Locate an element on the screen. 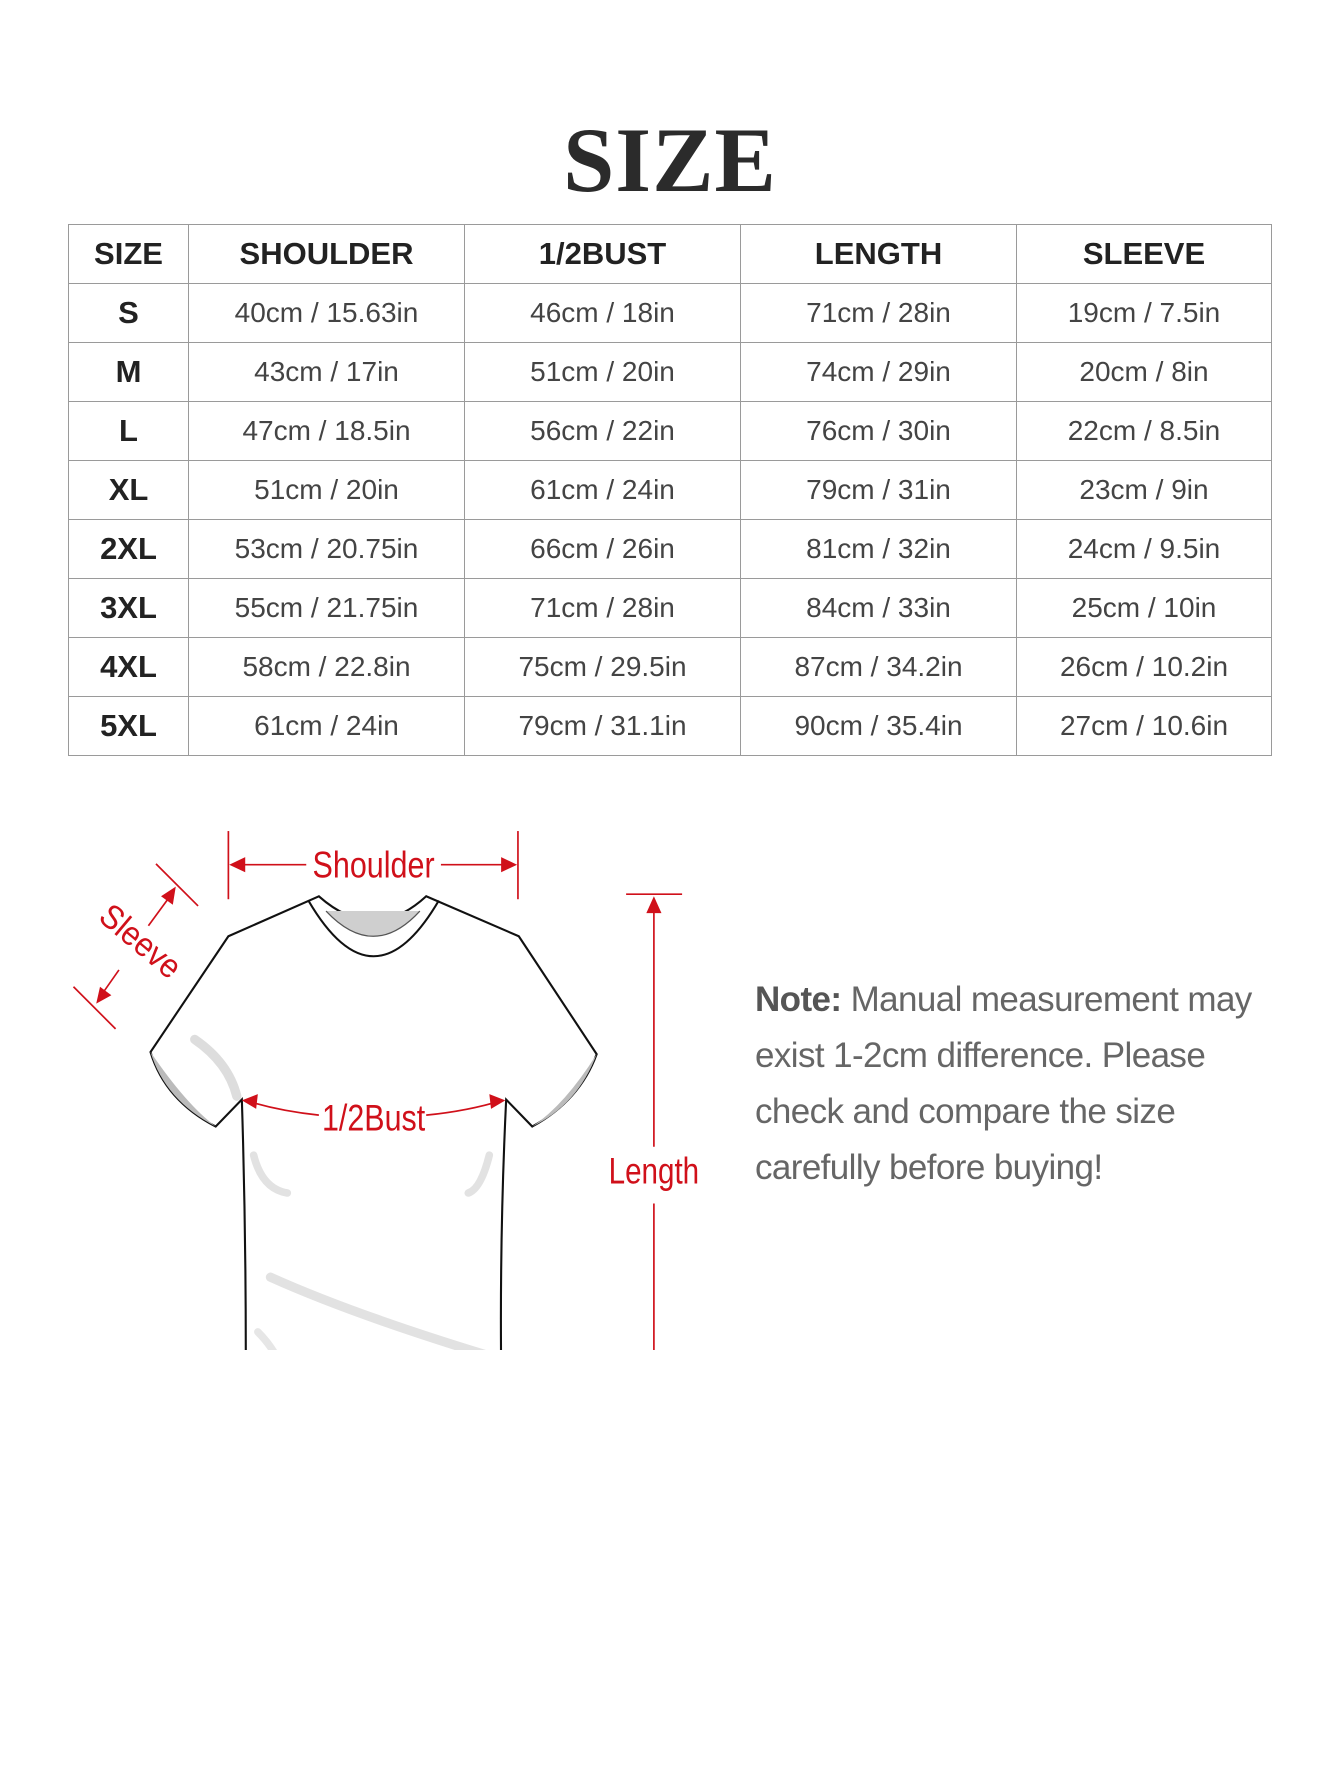 The width and height of the screenshot is (1340, 1785). cell-bust: 66cm / 26in is located at coordinates (602, 549).